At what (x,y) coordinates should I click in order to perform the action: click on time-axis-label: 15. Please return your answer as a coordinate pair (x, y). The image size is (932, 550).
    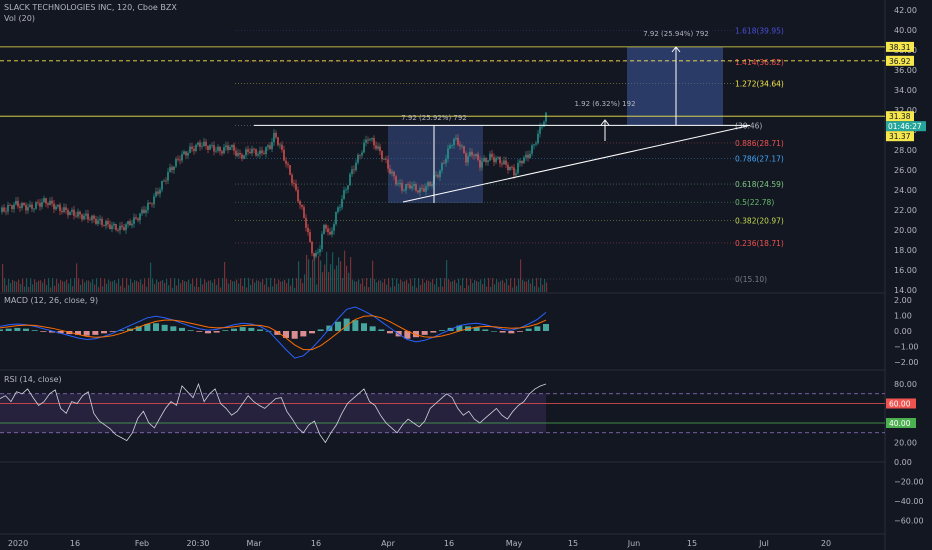
    Looking at the image, I should click on (692, 543).